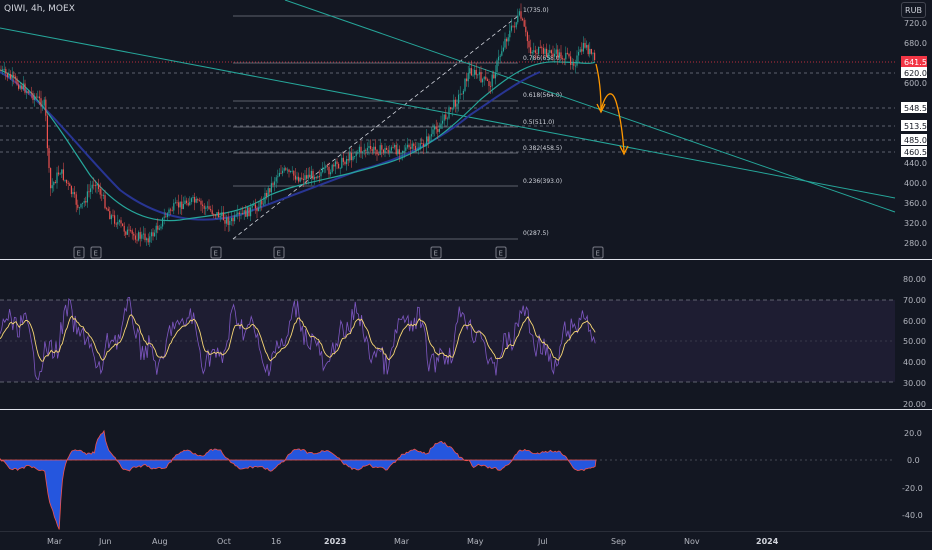  I want to click on oscillator-axis: 20.0 0.0 -20.0 -40.0, so click(912, 474).